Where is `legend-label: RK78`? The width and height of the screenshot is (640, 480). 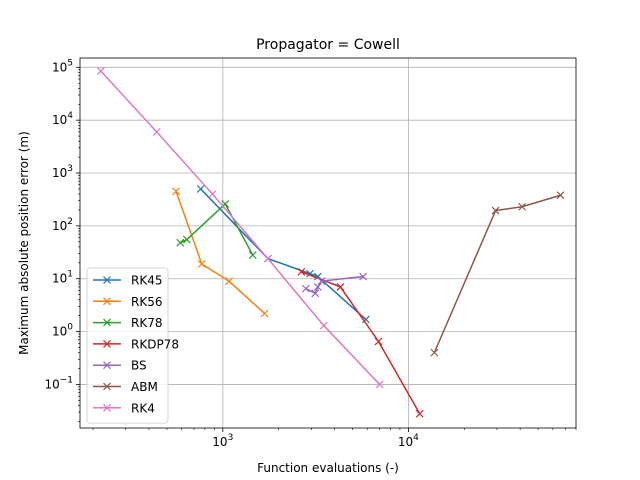
legend-label: RK78 is located at coordinates (146, 323).